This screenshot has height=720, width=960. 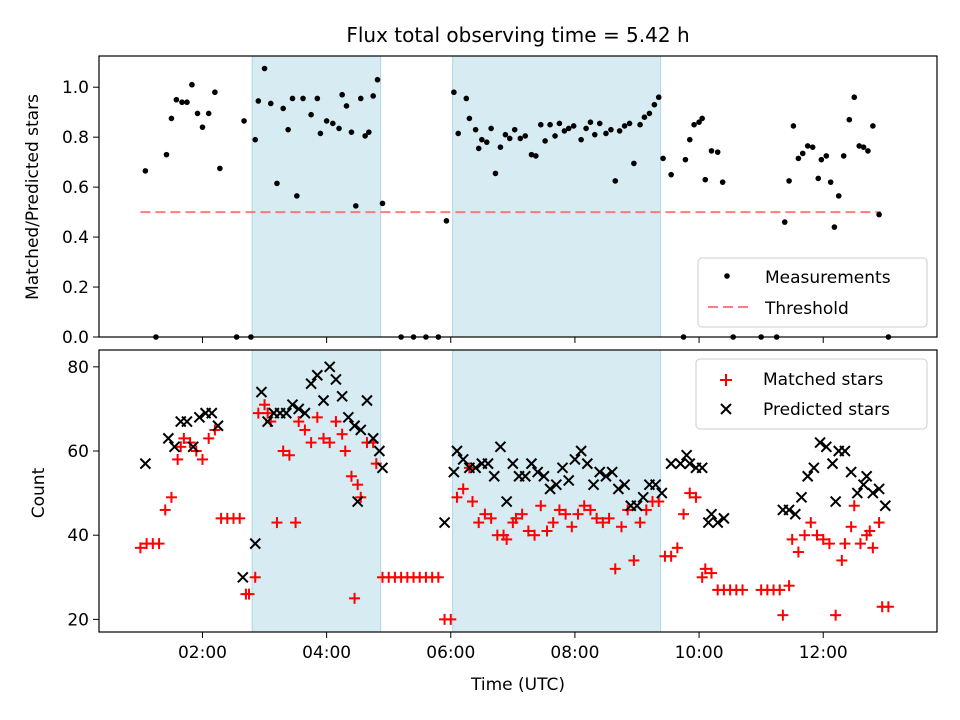 What do you see at coordinates (726, 380) in the screenshot?
I see `legend-matched-marker` at bounding box center [726, 380].